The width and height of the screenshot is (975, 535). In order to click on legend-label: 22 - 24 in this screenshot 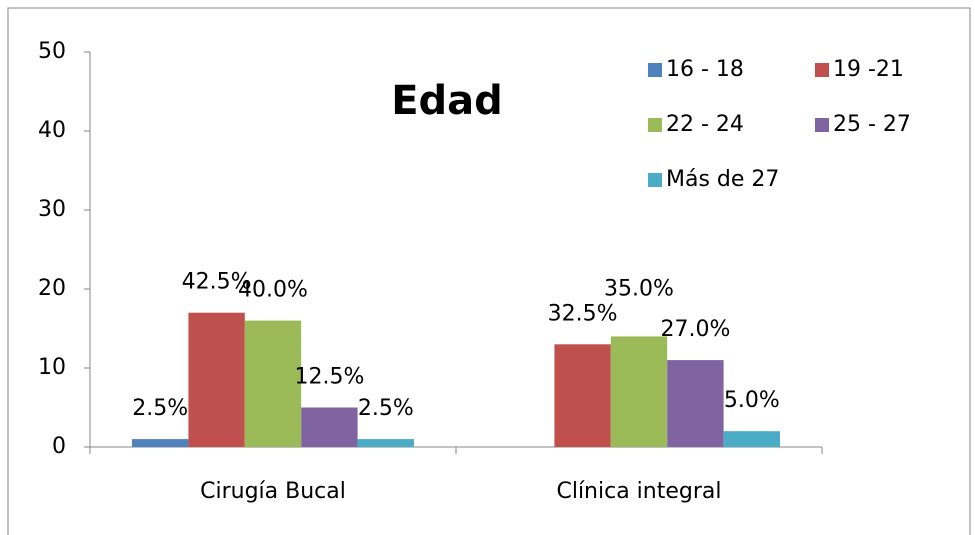, I will do `click(705, 124)`.